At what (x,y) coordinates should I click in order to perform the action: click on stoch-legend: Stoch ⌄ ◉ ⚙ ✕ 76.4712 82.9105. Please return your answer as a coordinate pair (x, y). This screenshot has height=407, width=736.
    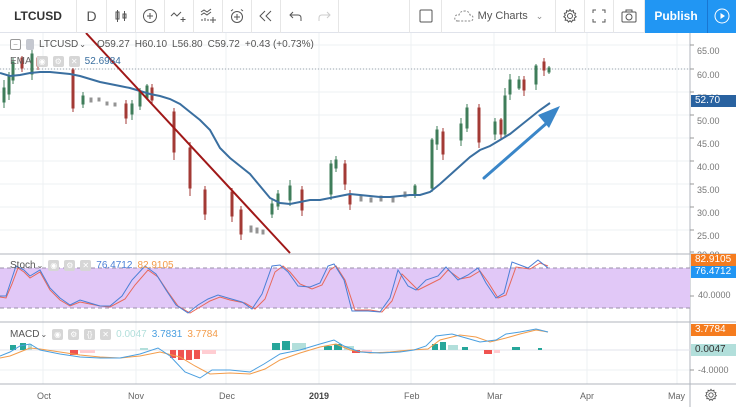
    Looking at the image, I should click on (92, 265).